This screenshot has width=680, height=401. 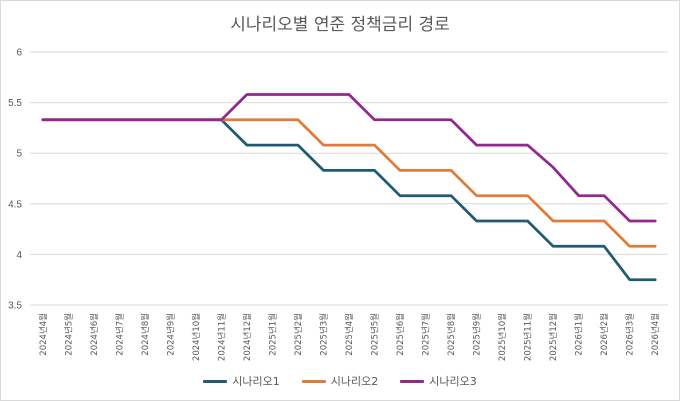 What do you see at coordinates (477, 334) in the screenshot?
I see `x-tick-label: 2025년9월` at bounding box center [477, 334].